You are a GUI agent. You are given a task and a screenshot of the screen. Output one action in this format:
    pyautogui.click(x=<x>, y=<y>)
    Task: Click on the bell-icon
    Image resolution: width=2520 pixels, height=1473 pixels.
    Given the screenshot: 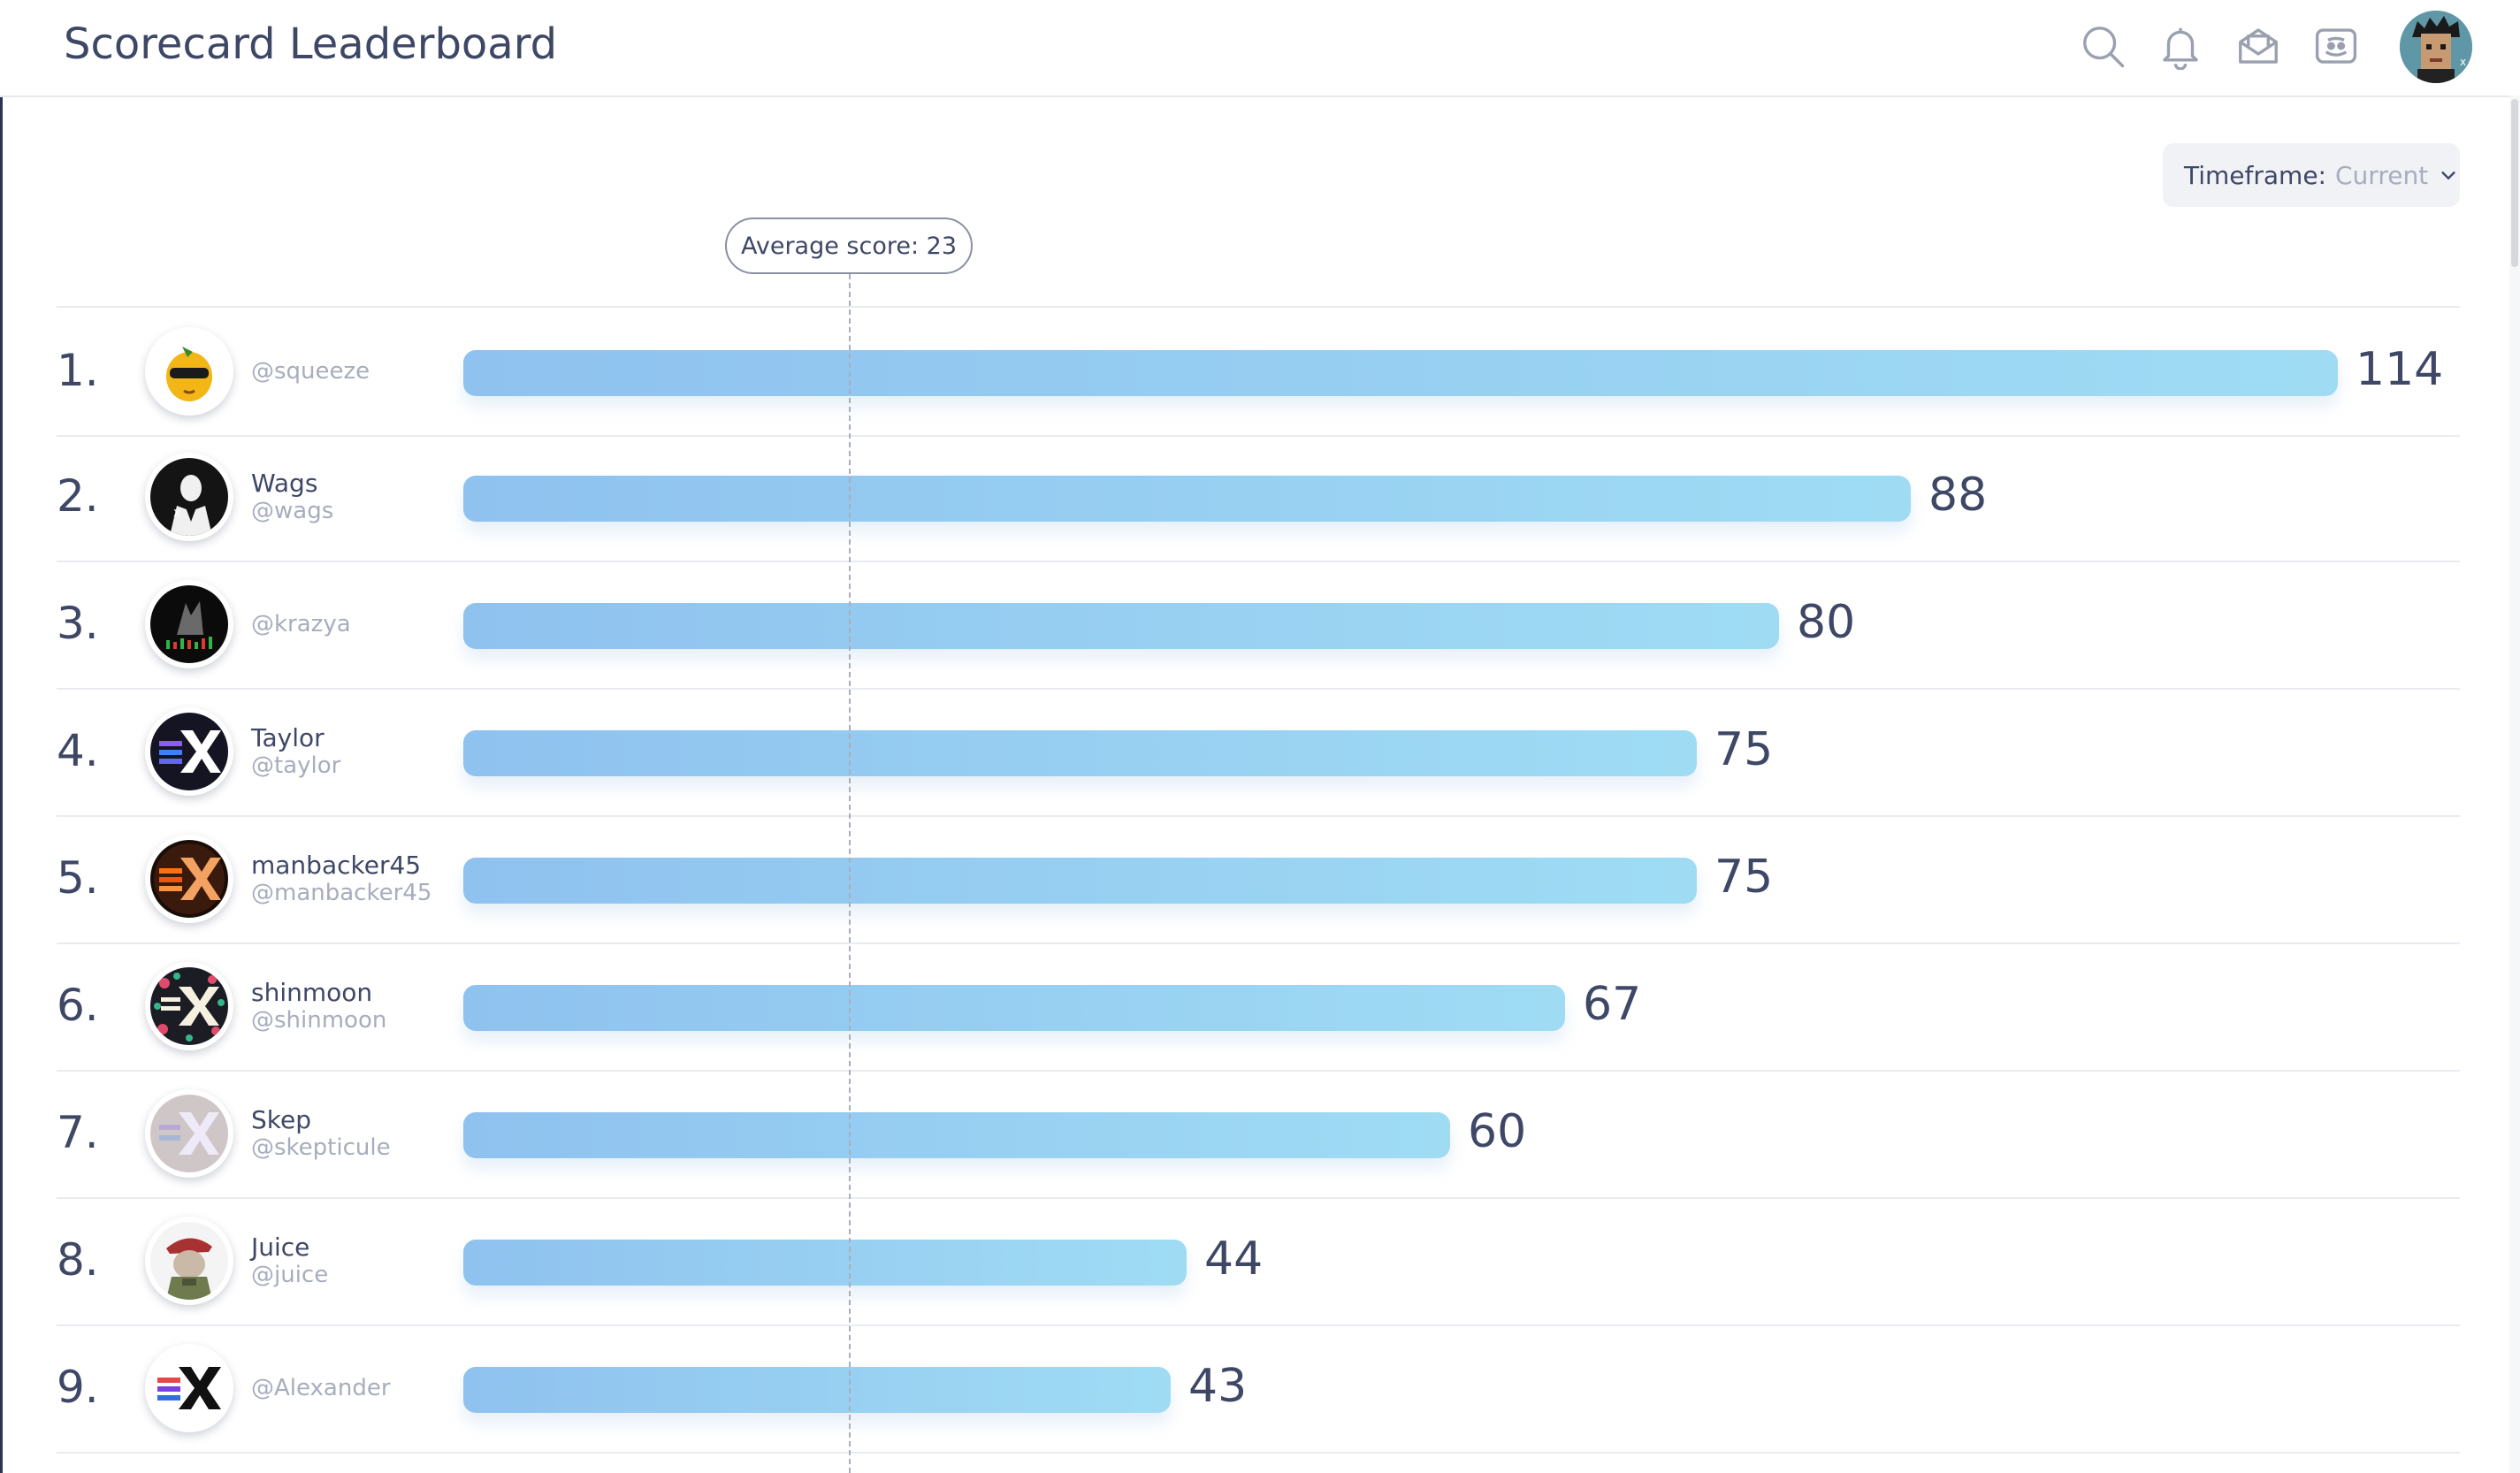 What is the action you would take?
    pyautogui.click(x=2180, y=46)
    